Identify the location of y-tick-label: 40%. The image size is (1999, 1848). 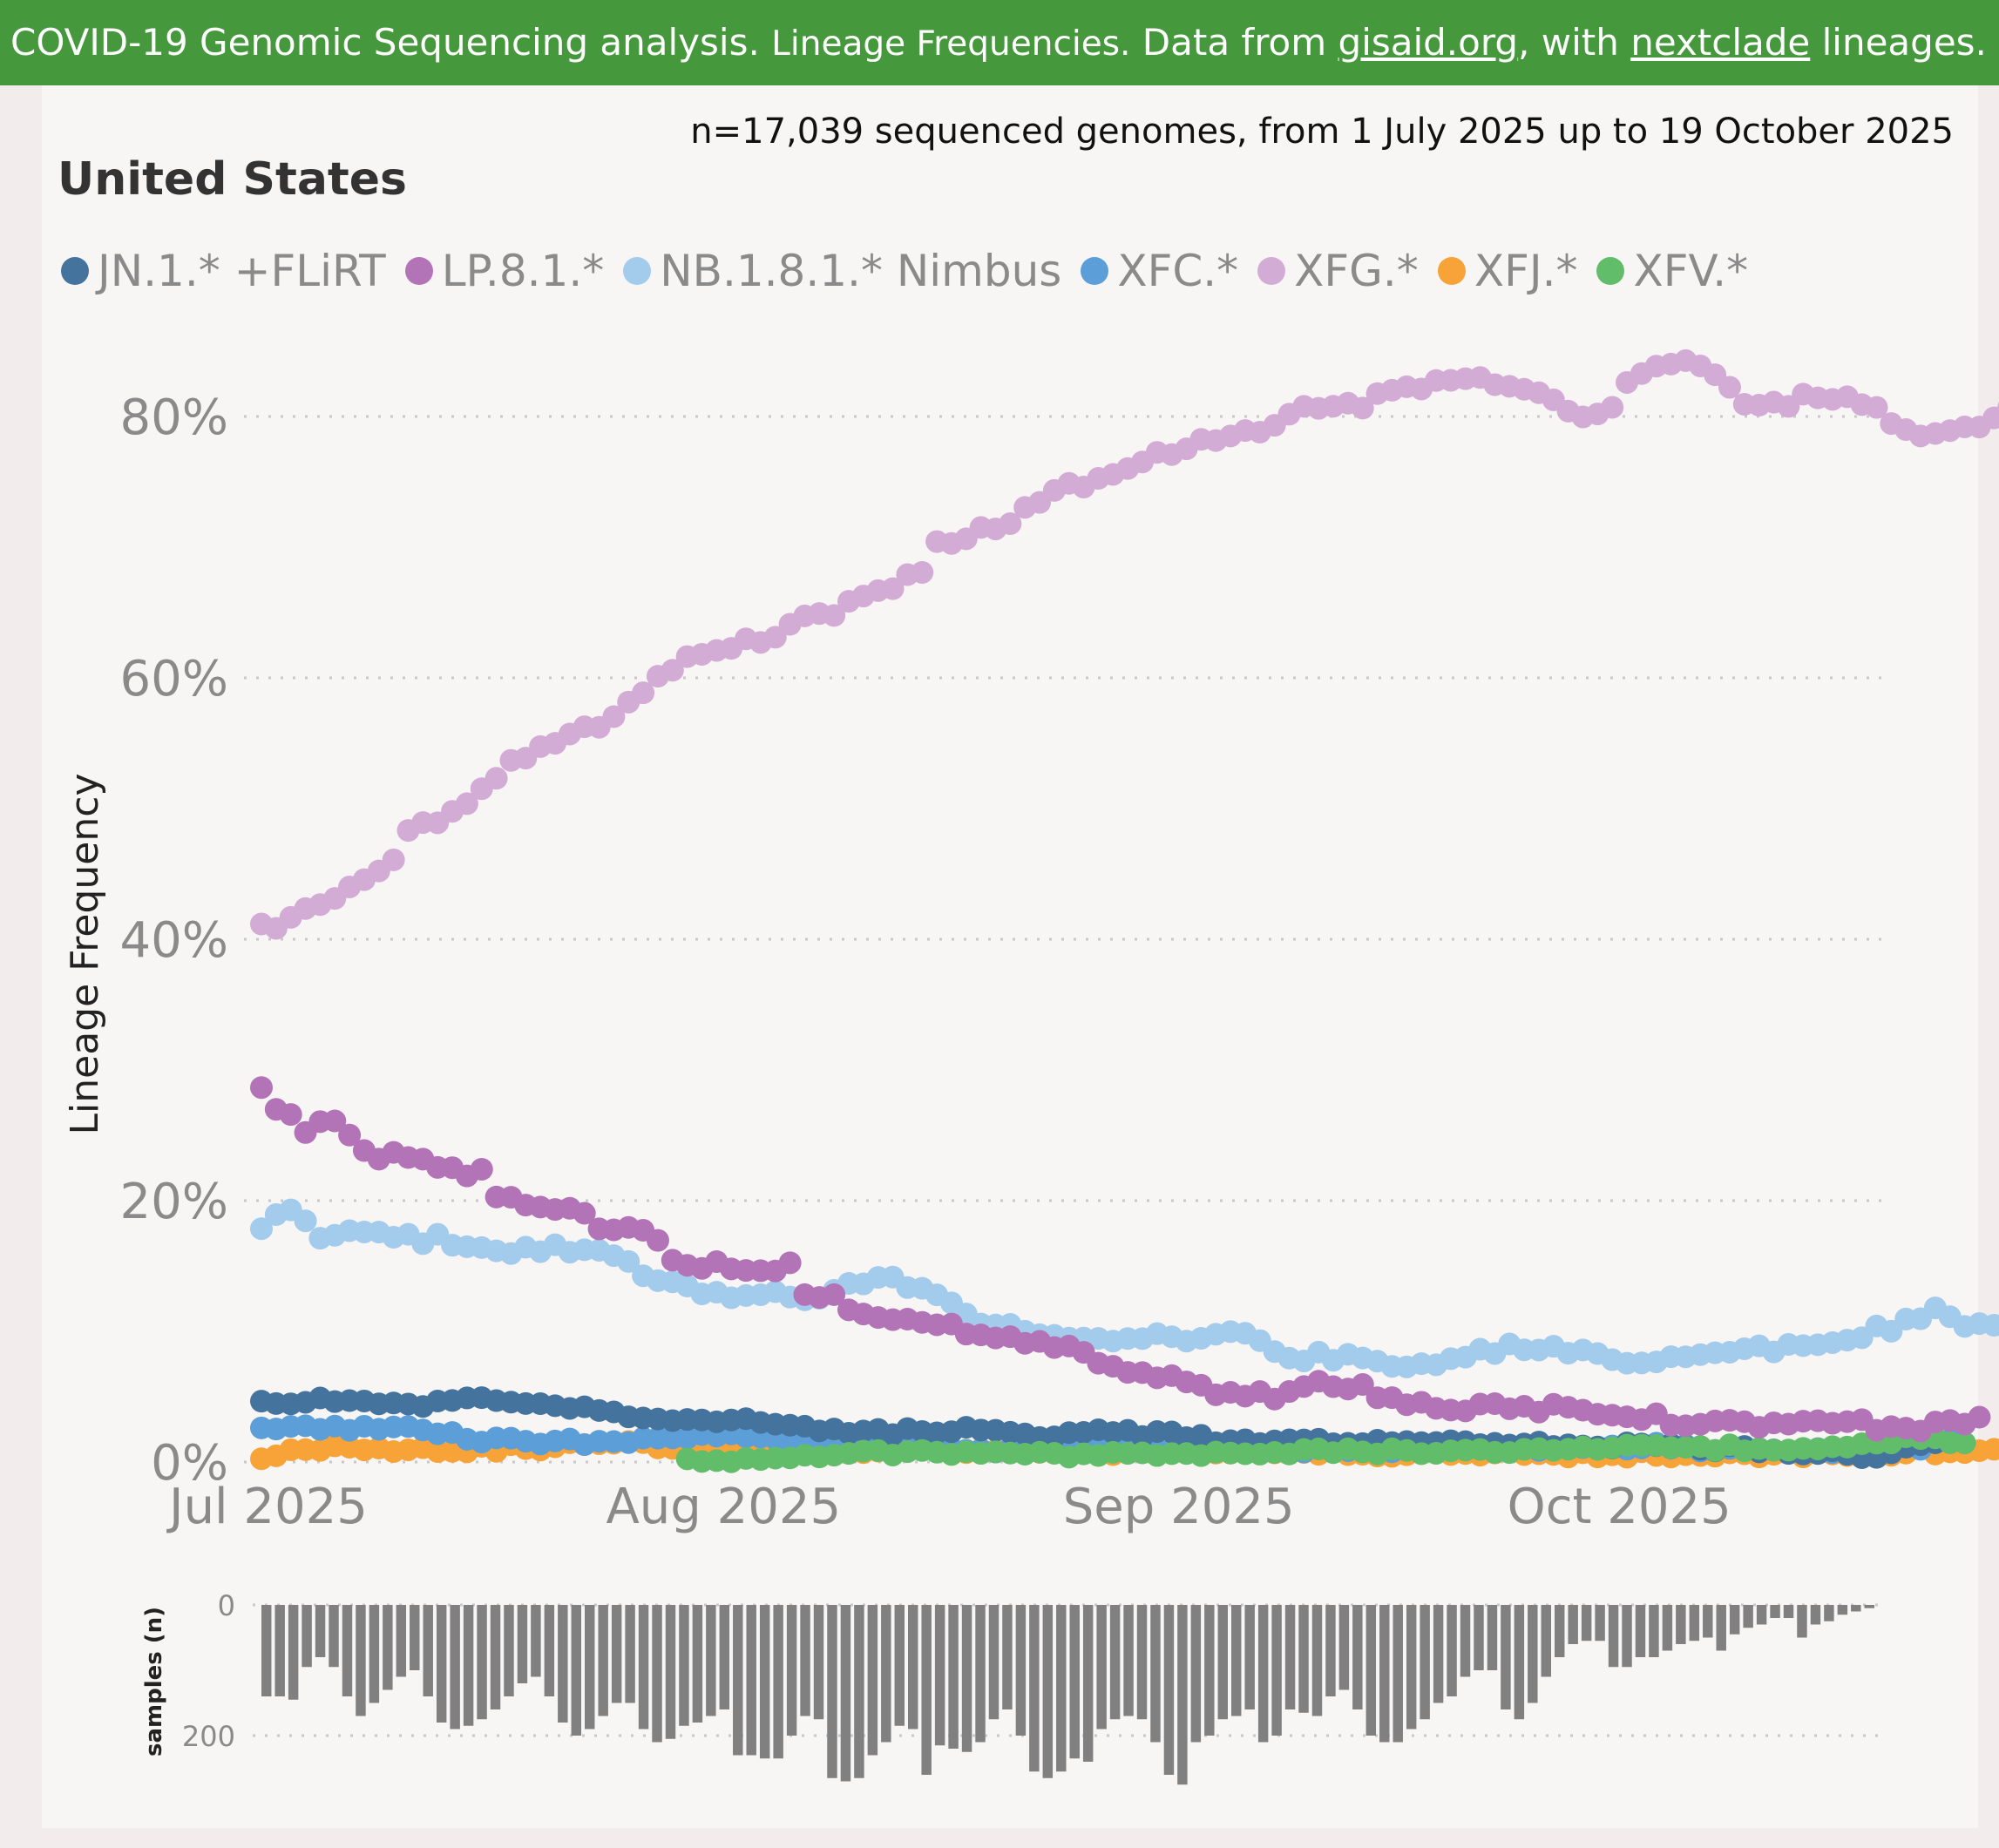
(174, 940).